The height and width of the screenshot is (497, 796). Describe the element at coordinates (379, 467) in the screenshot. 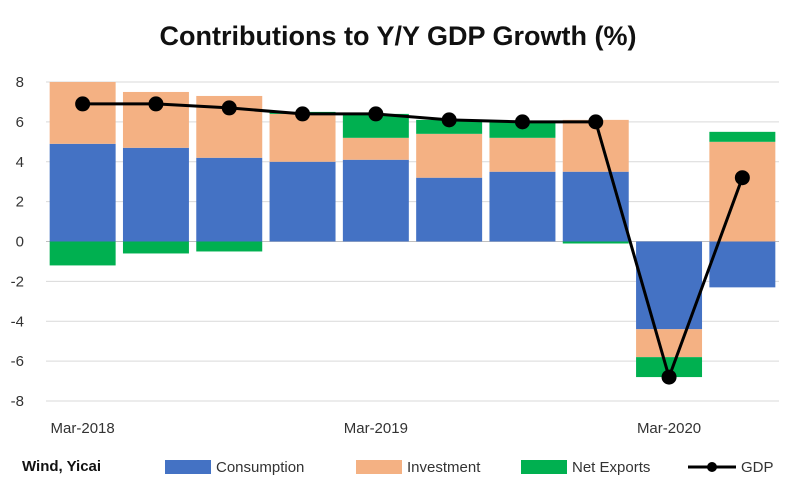

I see `legend-swatch-investment` at that location.